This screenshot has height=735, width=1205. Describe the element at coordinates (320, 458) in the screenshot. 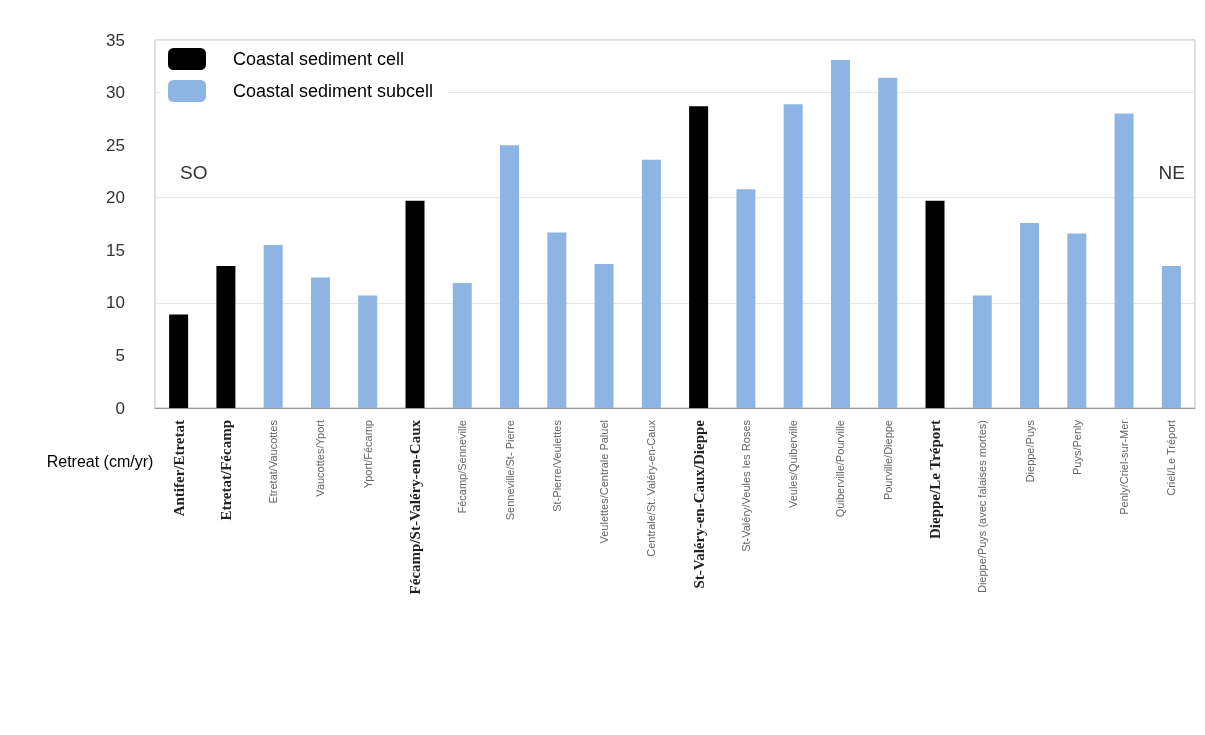

I see `x-tick-label: Vaucottes/Yport` at that location.